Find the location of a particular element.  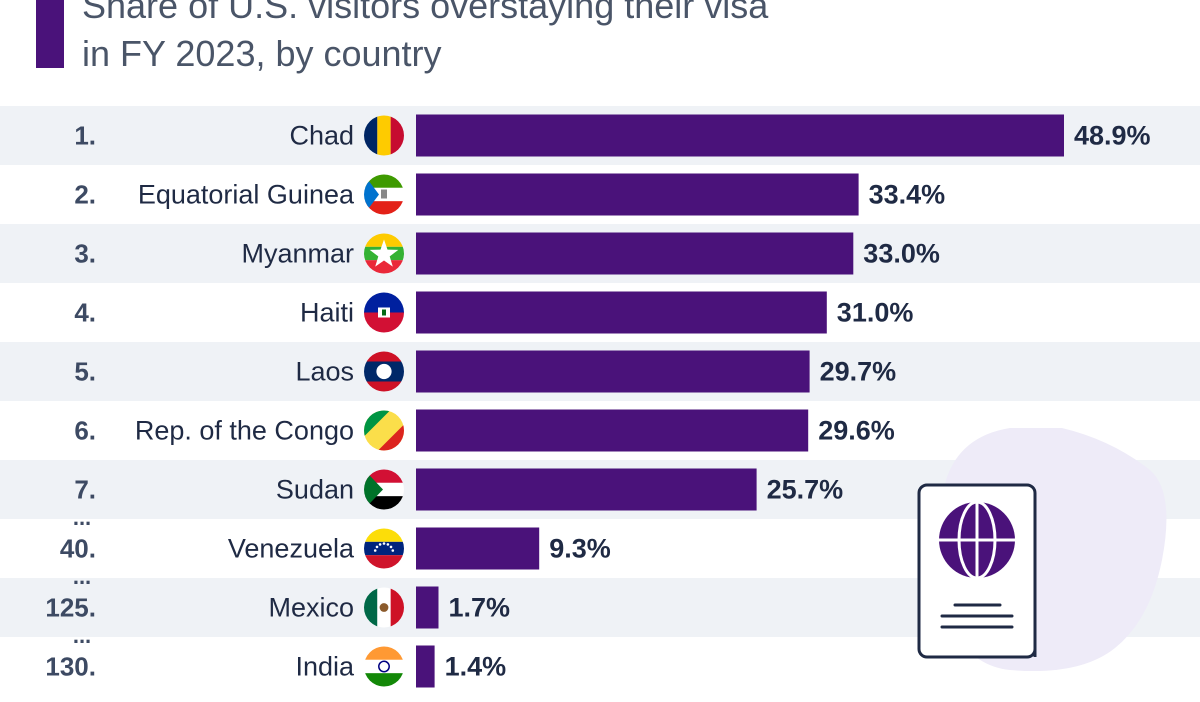

category-label: Haiti is located at coordinates (327, 313).